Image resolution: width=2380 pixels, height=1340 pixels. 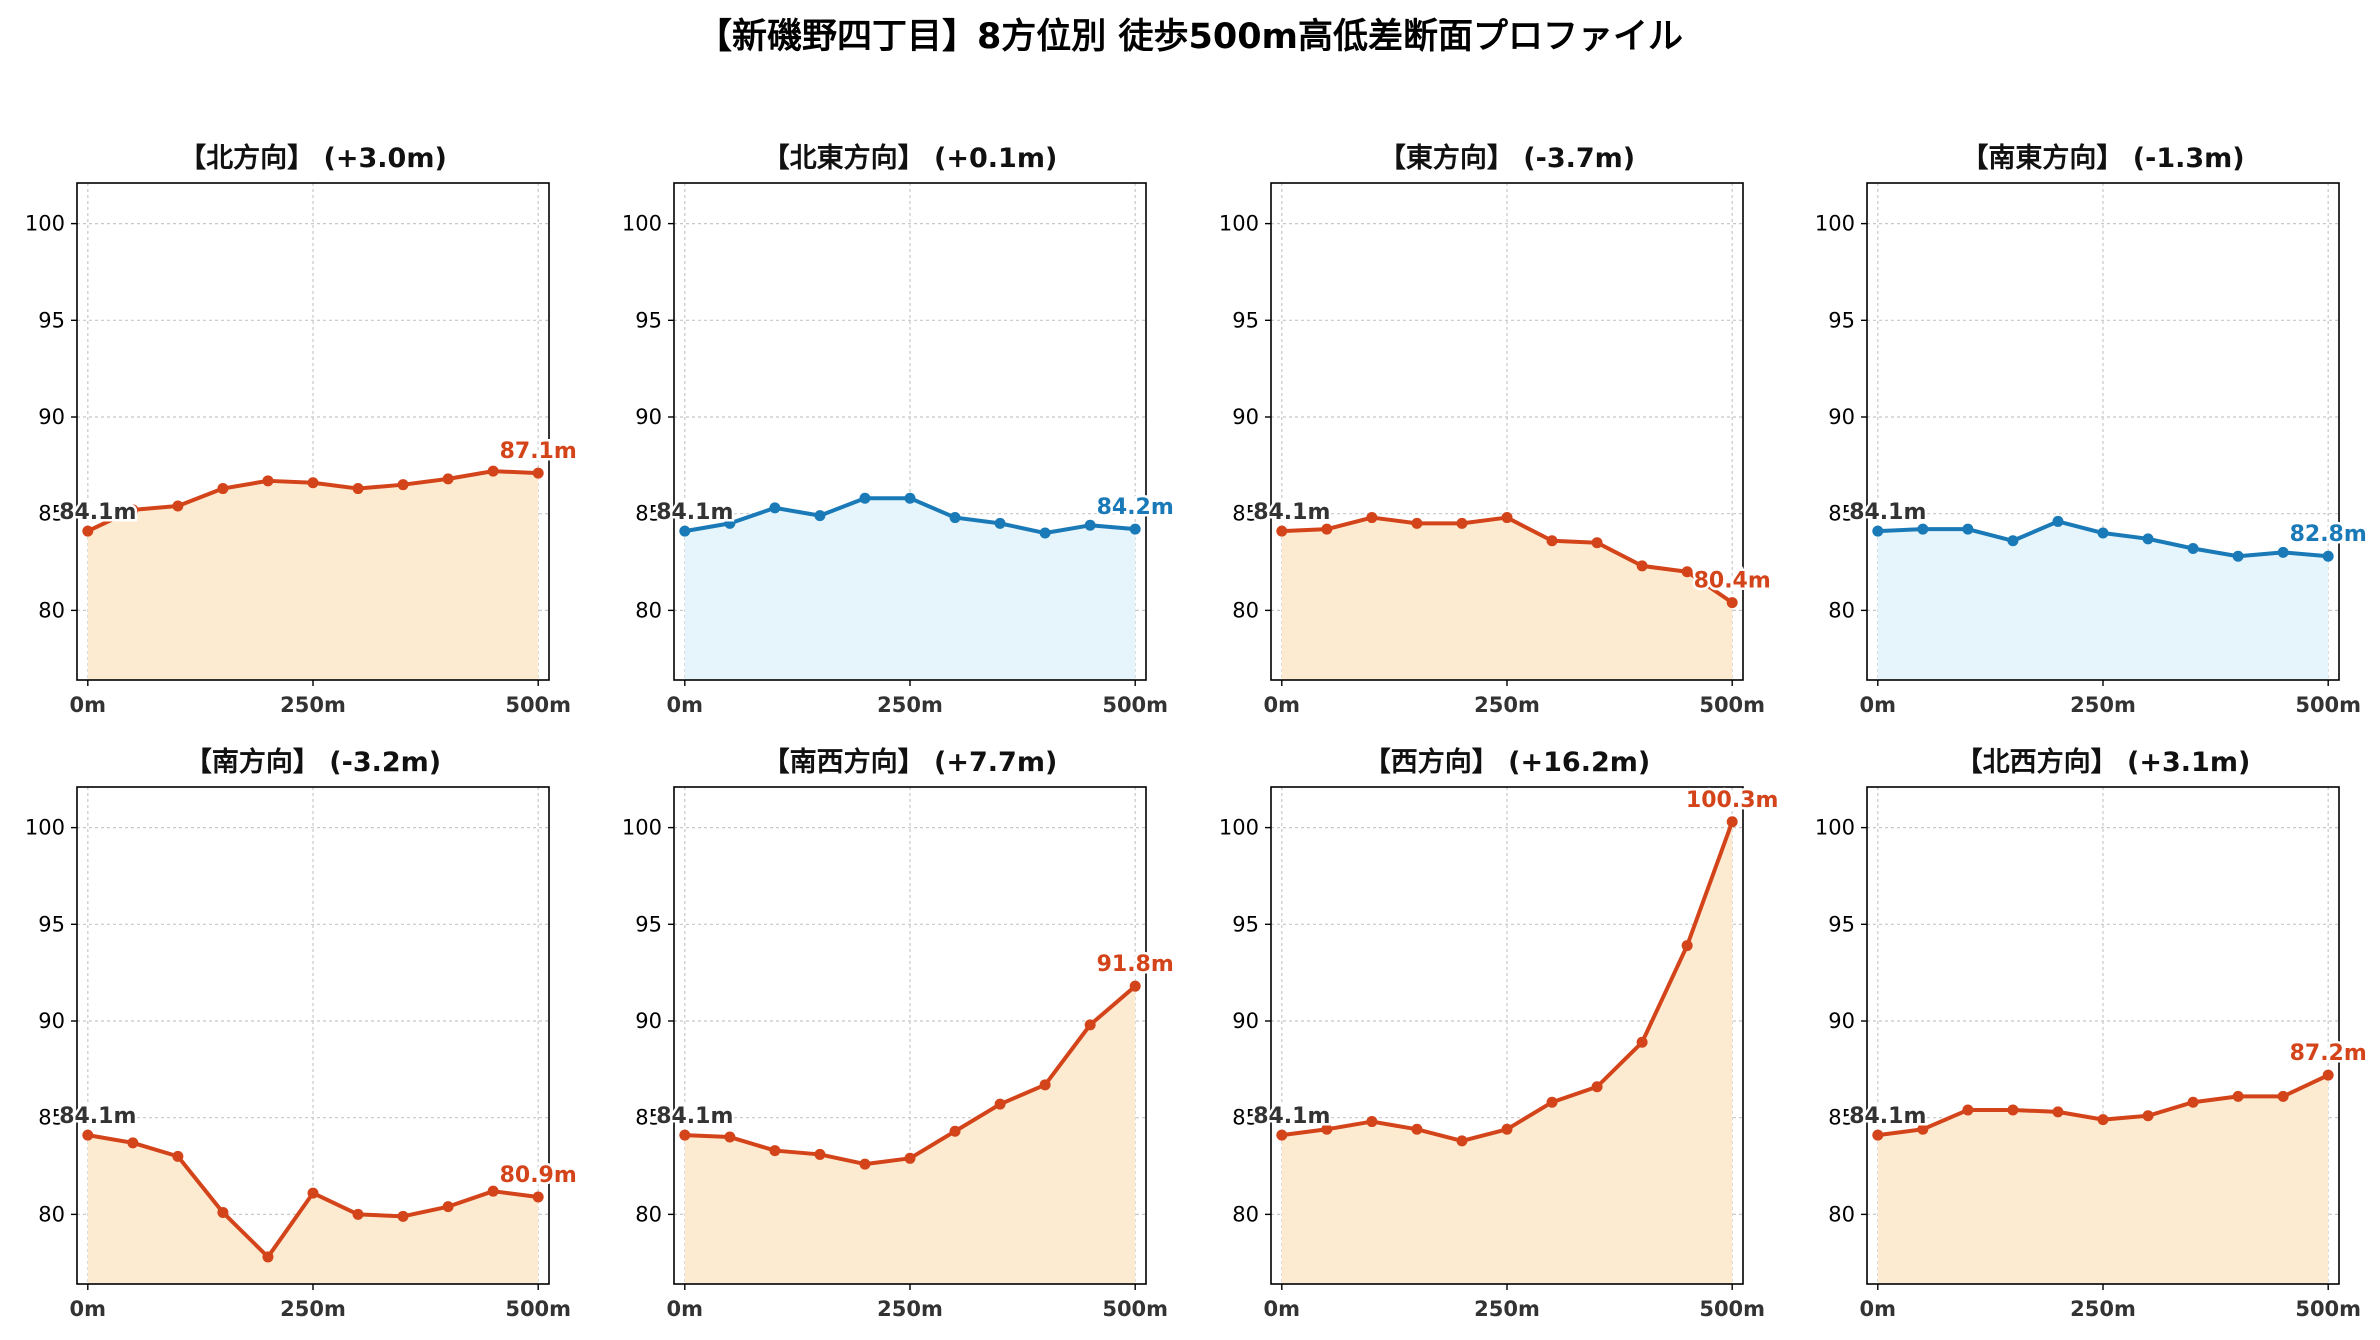 What do you see at coordinates (1507, 158) in the screenshot?
I see `subplot-title: 【東方向】 (-3.7m)` at bounding box center [1507, 158].